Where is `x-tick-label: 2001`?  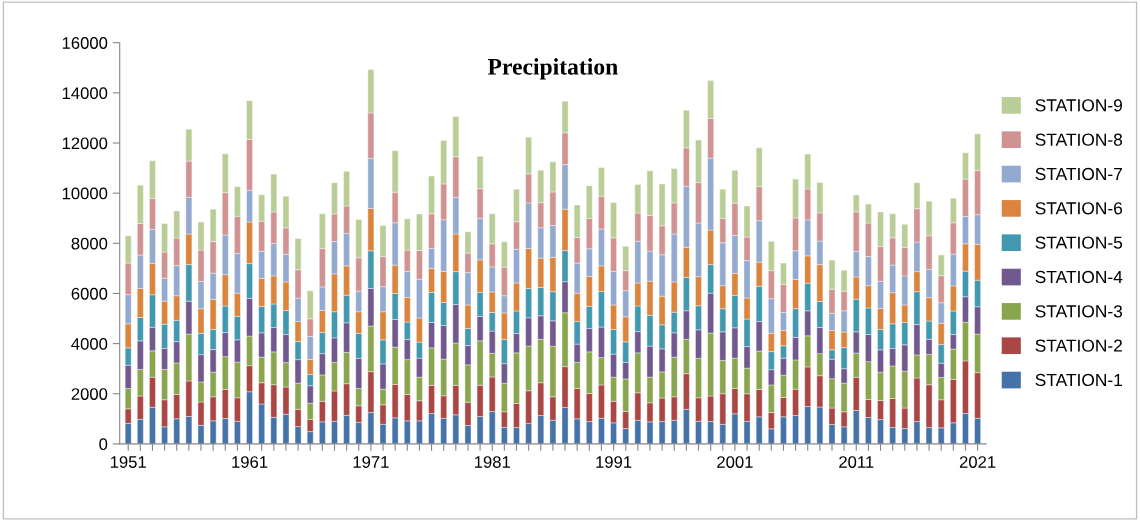 x-tick-label: 2001 is located at coordinates (735, 462).